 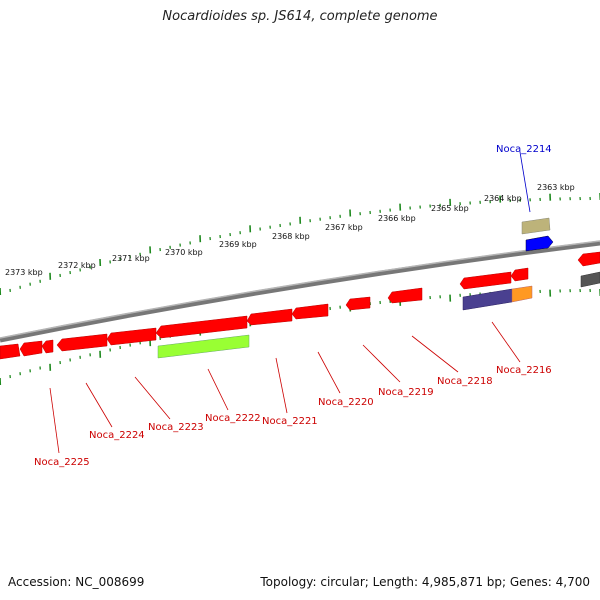 I want to click on accession-text: Accession: NC_008699, so click(x=76, y=582).